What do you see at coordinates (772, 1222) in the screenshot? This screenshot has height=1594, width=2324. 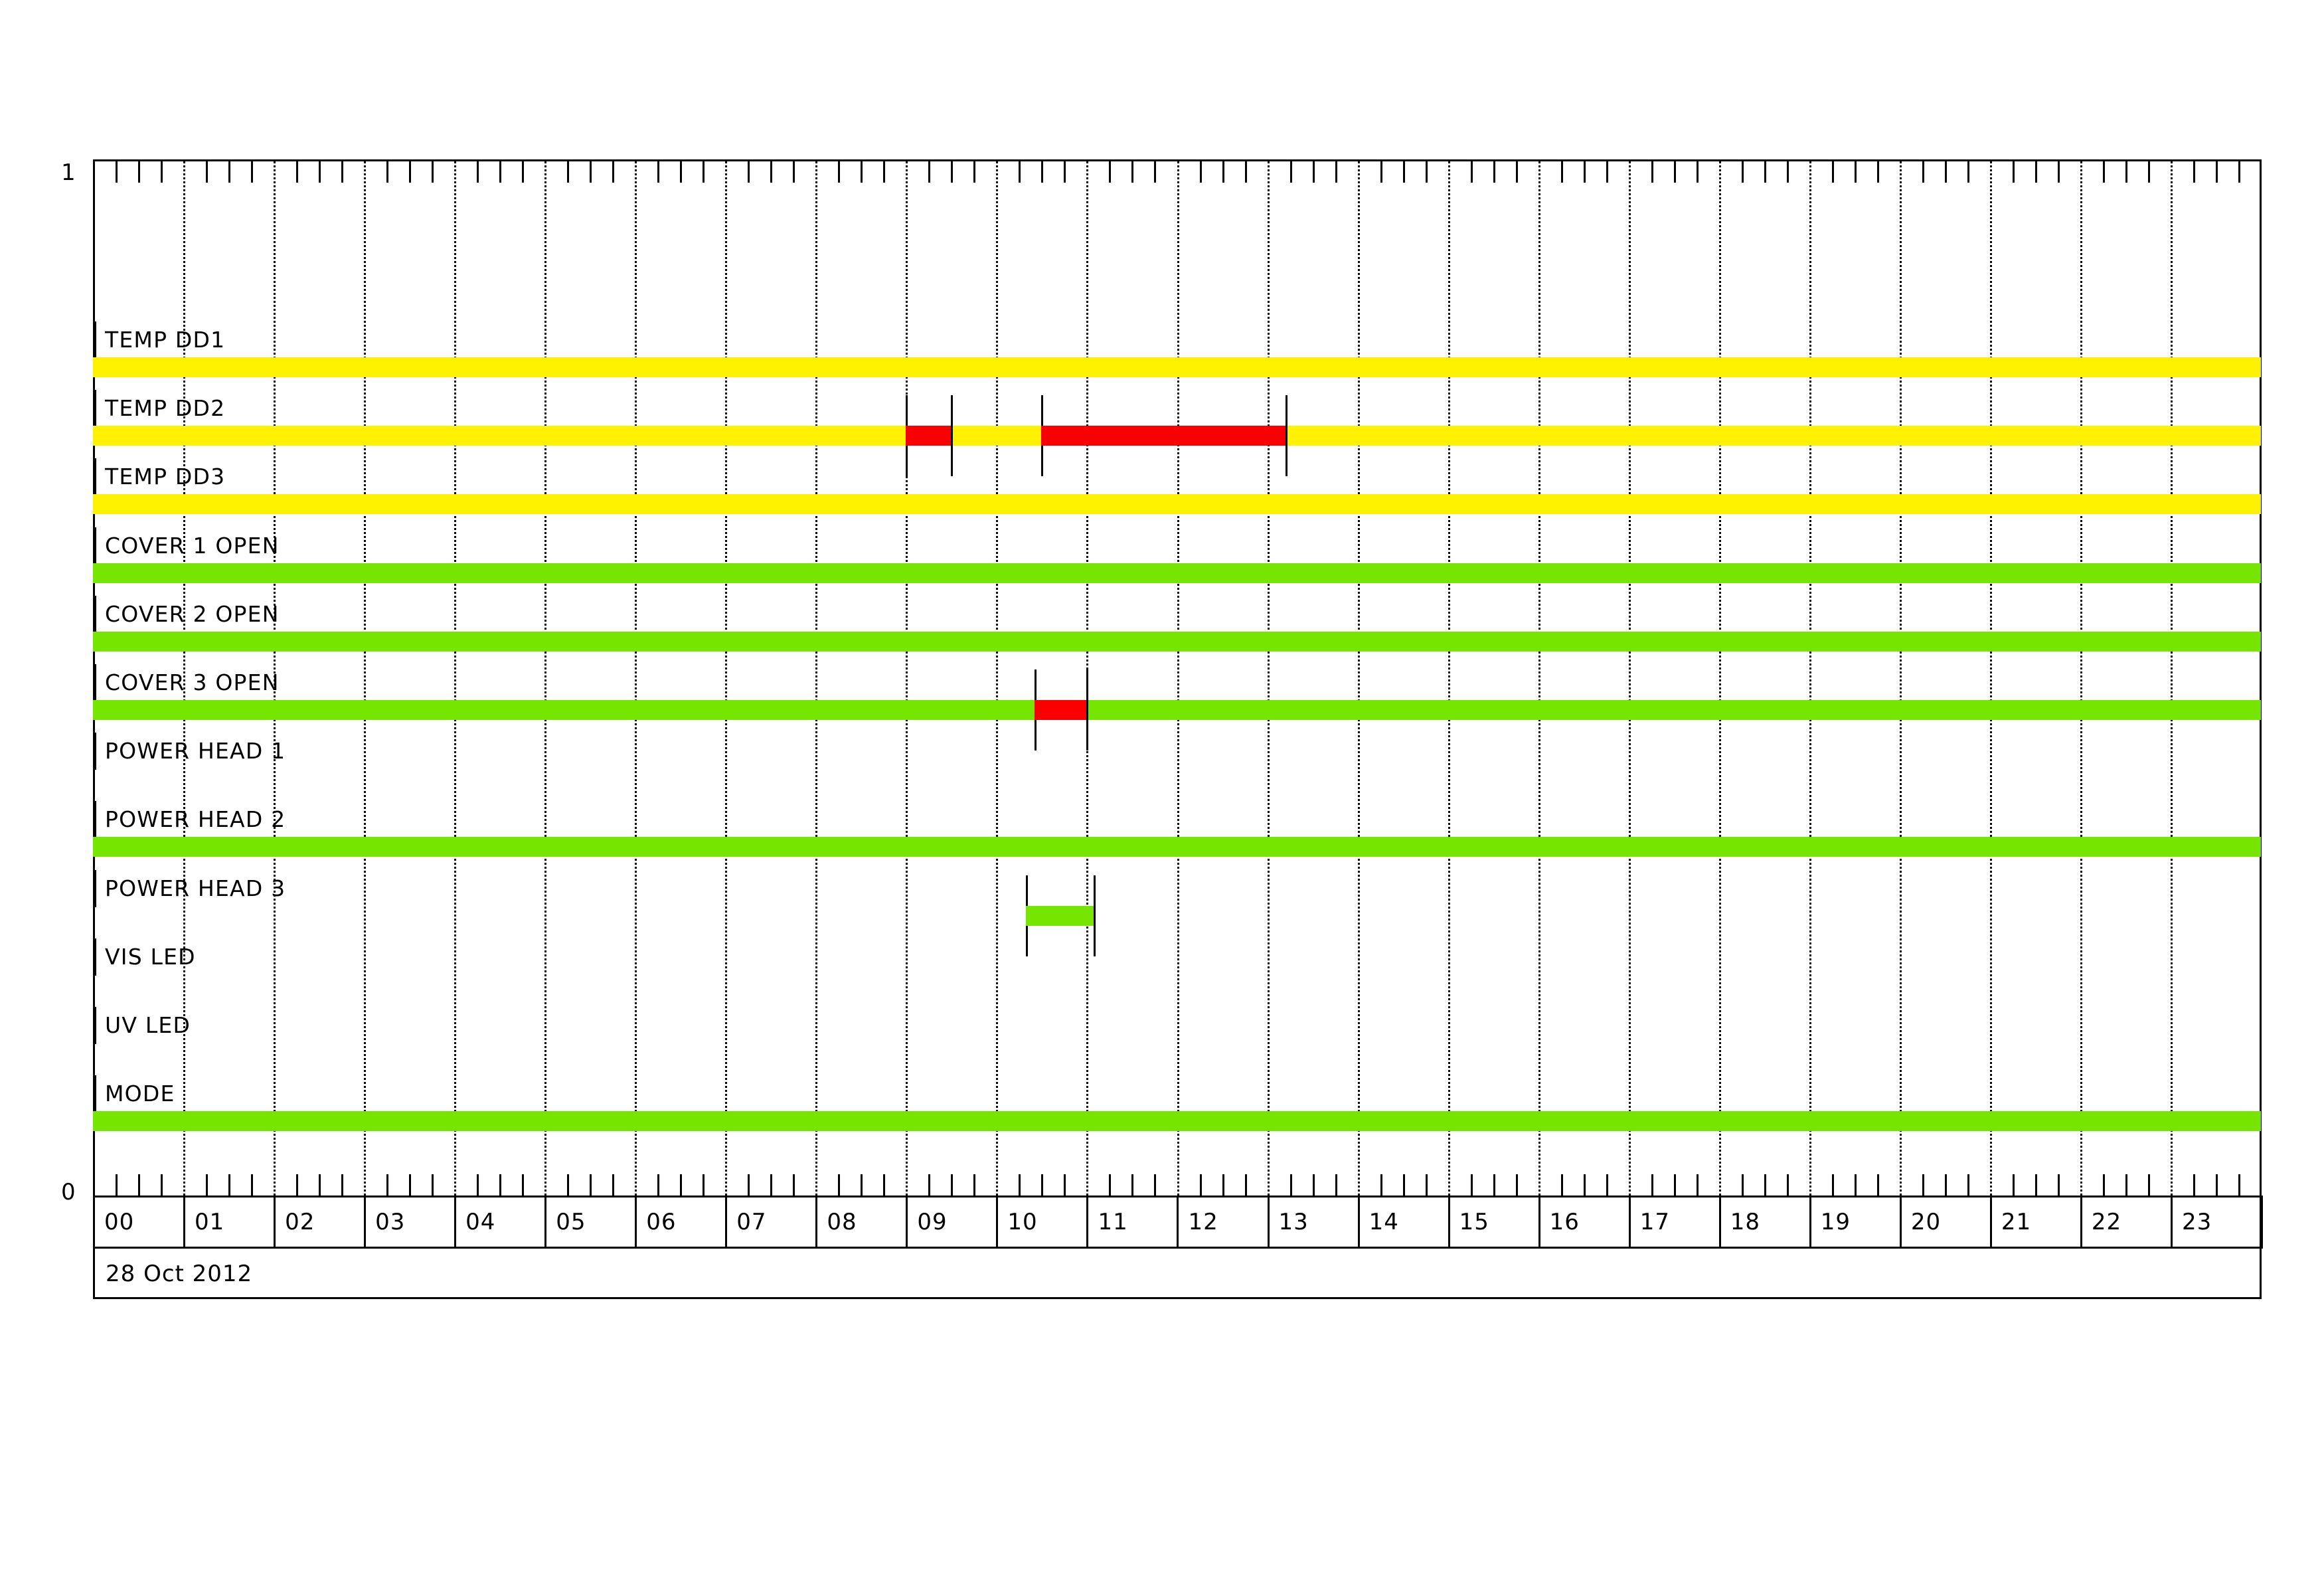 I see `hour-cell-07: 07` at bounding box center [772, 1222].